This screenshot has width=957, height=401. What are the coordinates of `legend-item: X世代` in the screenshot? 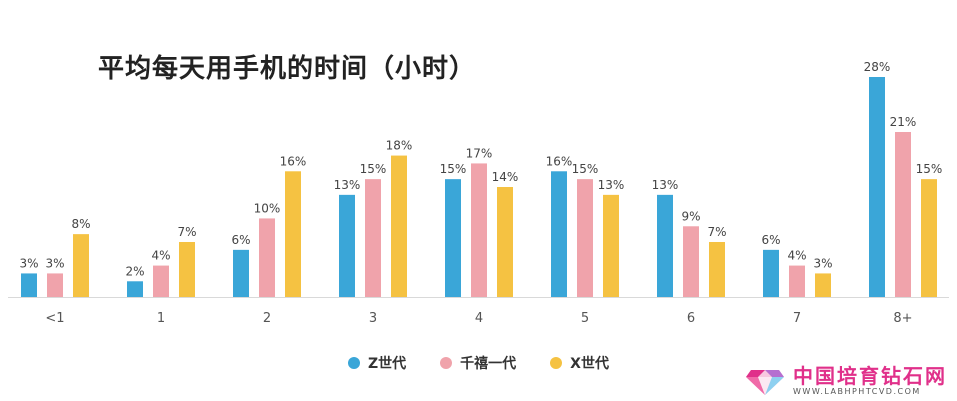 It's located at (579, 363).